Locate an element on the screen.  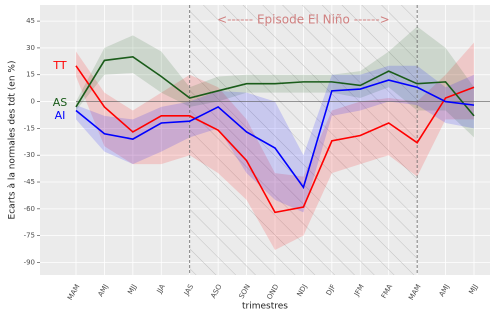
y-tick-label: -60 is located at coordinates (29, 209).